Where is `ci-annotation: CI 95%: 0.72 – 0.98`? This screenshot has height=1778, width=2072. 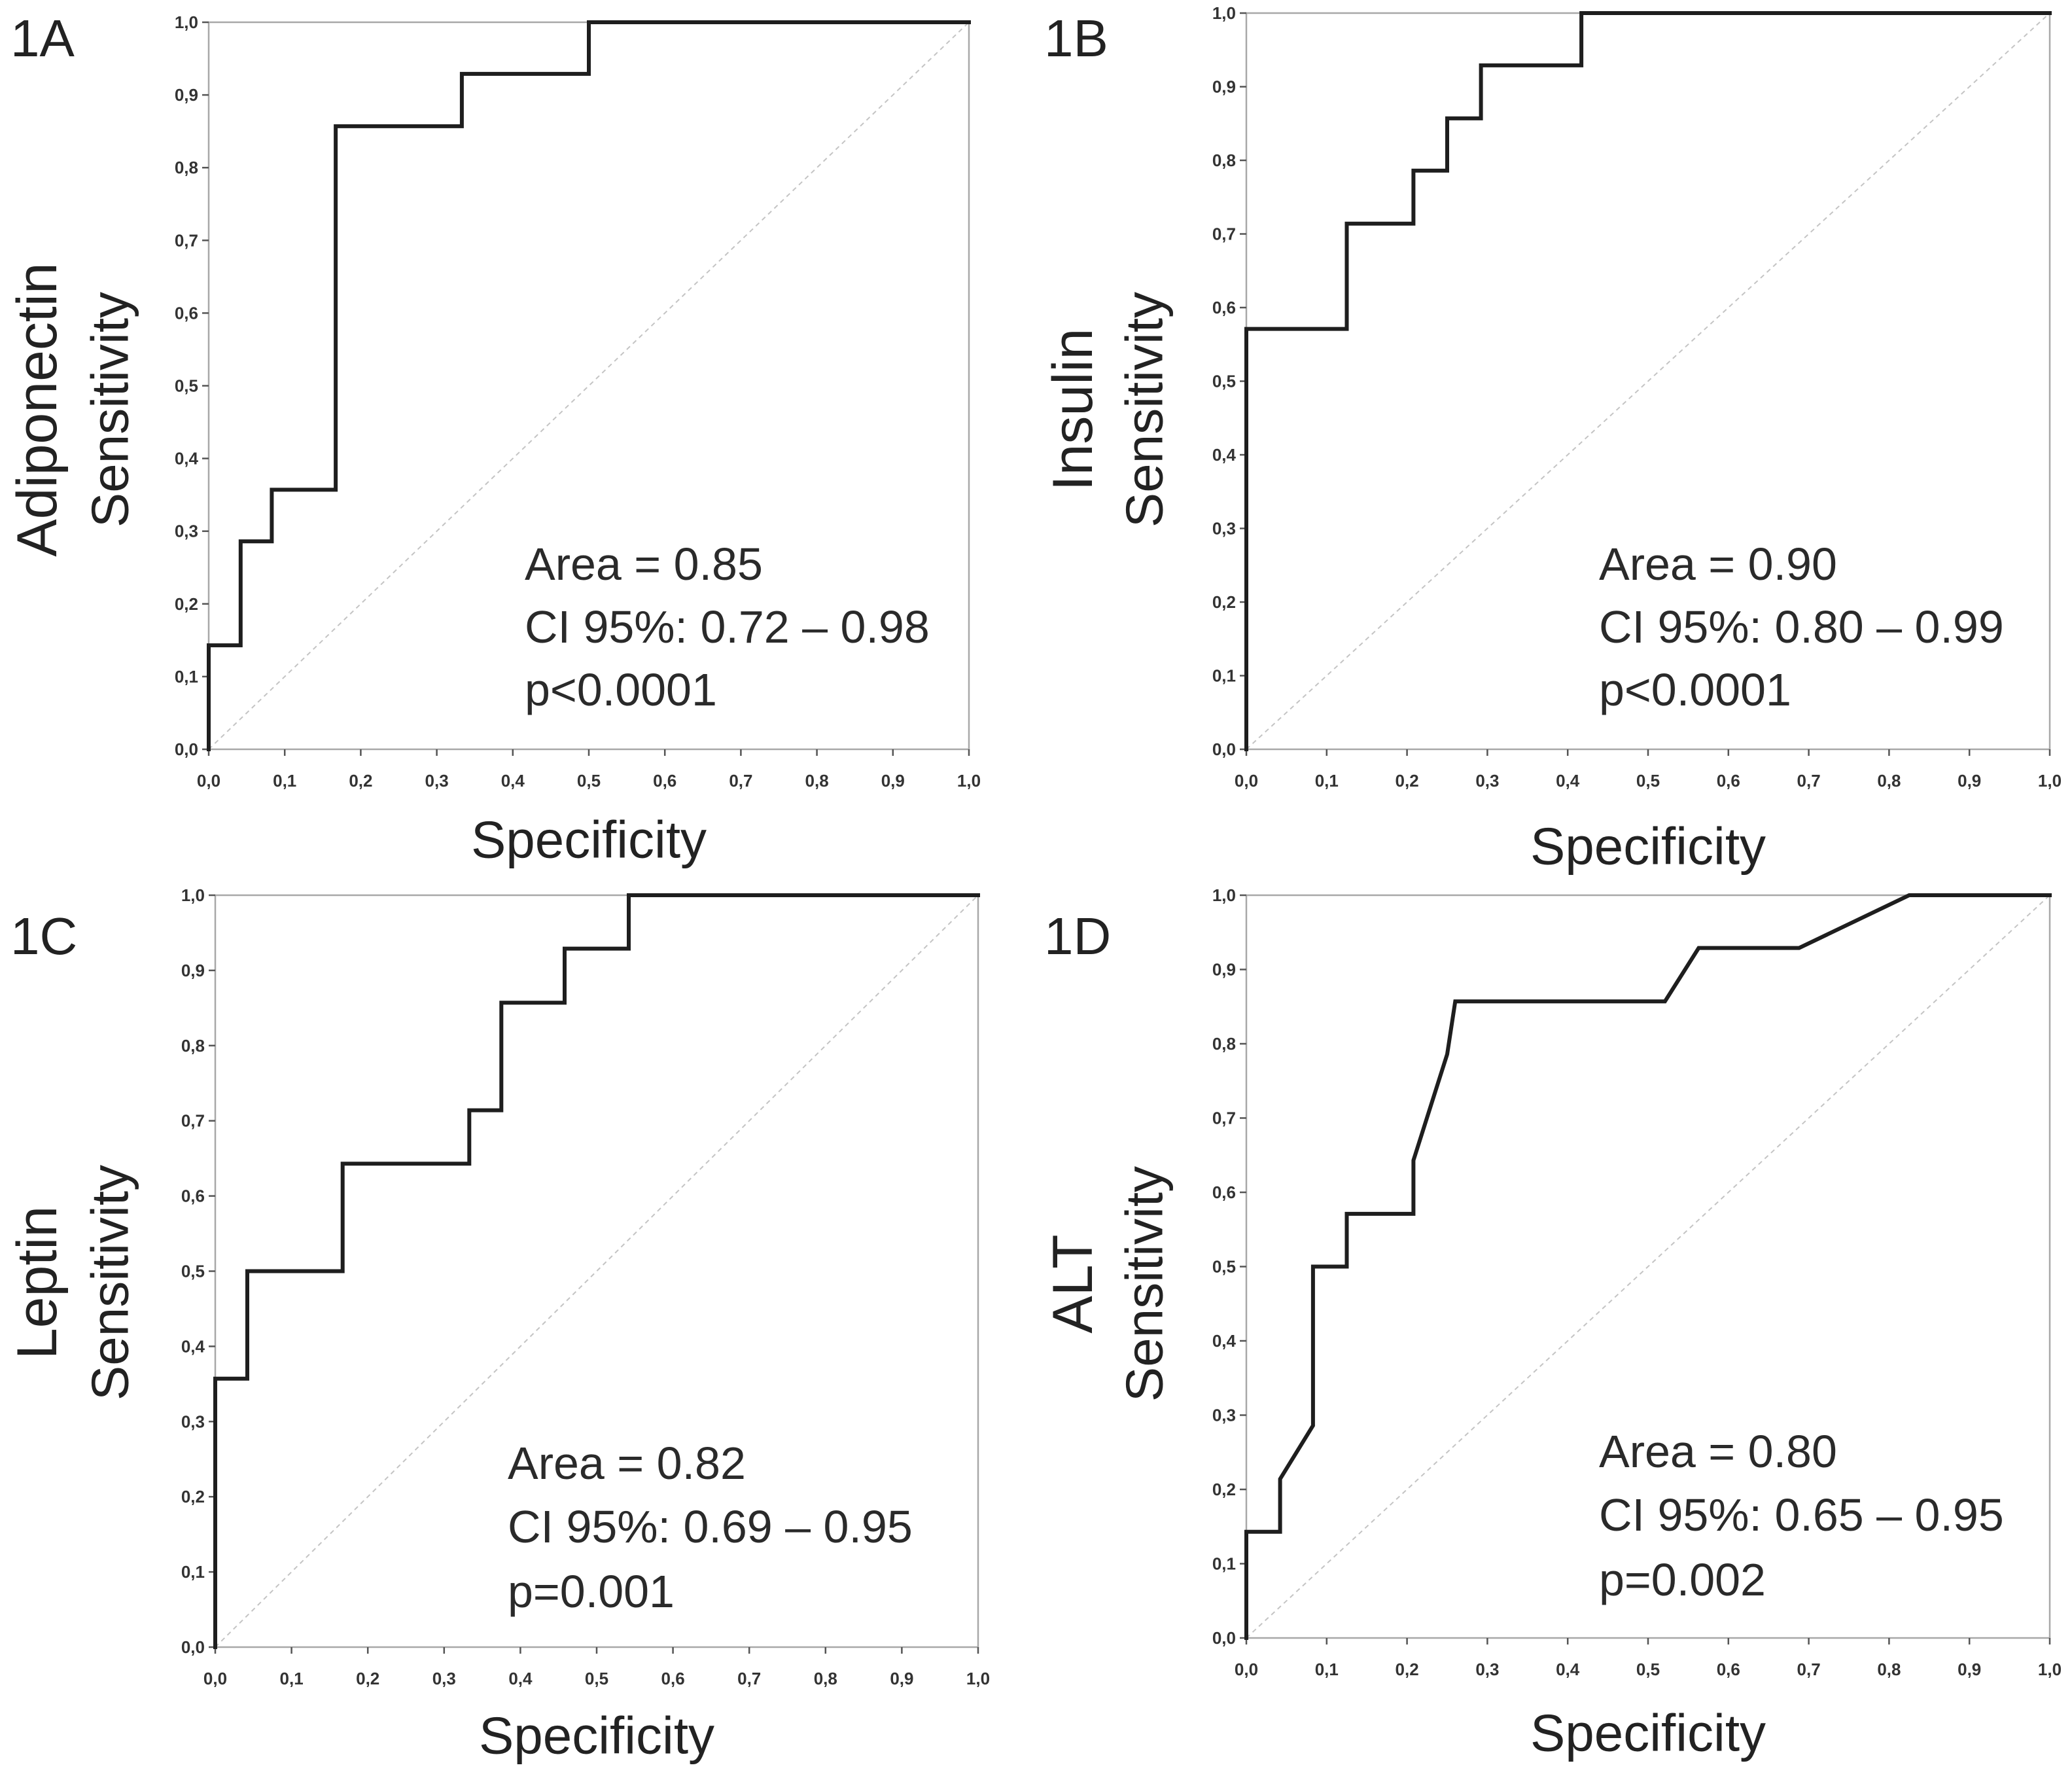
ci-annotation: CI 95%: 0.72 – 0.98 is located at coordinates (727, 626).